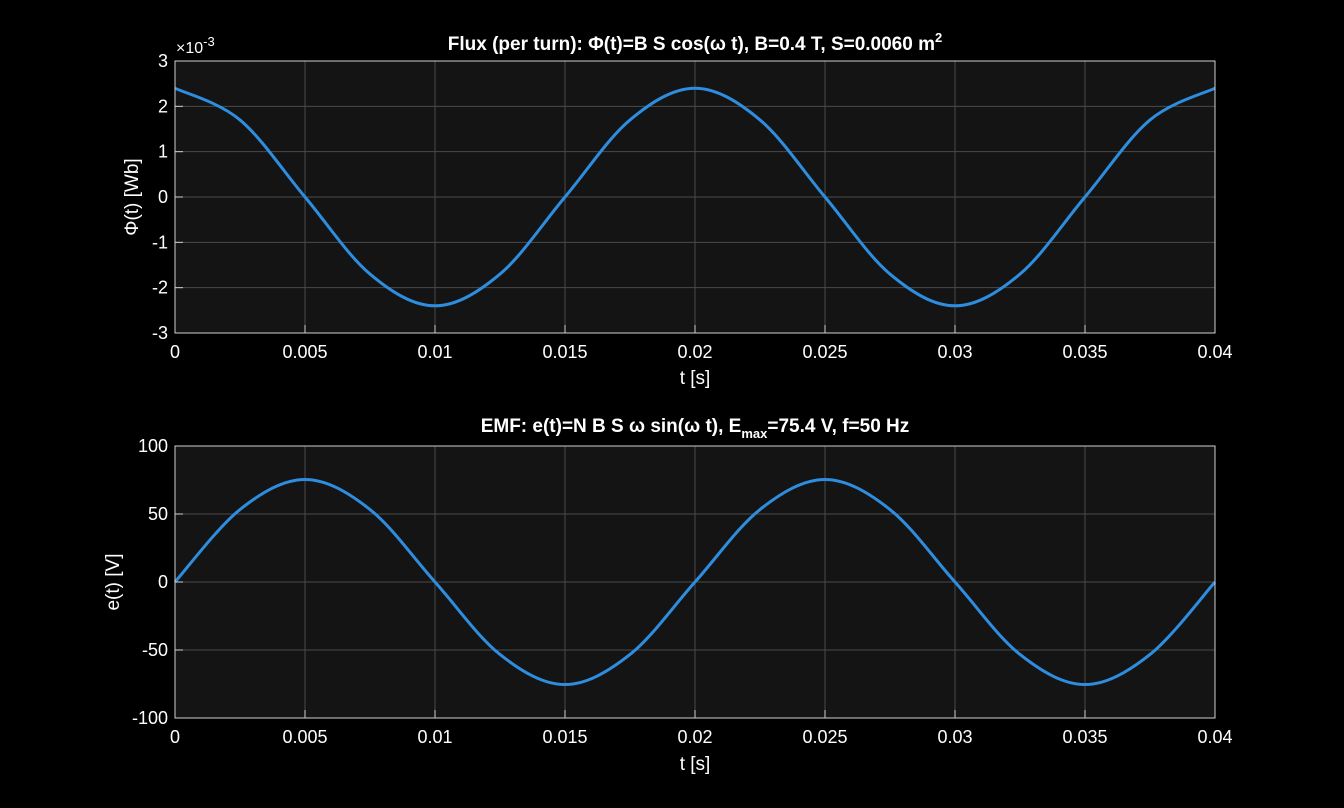  What do you see at coordinates (175, 352) in the screenshot?
I see `flux-x-tick-label: 0` at bounding box center [175, 352].